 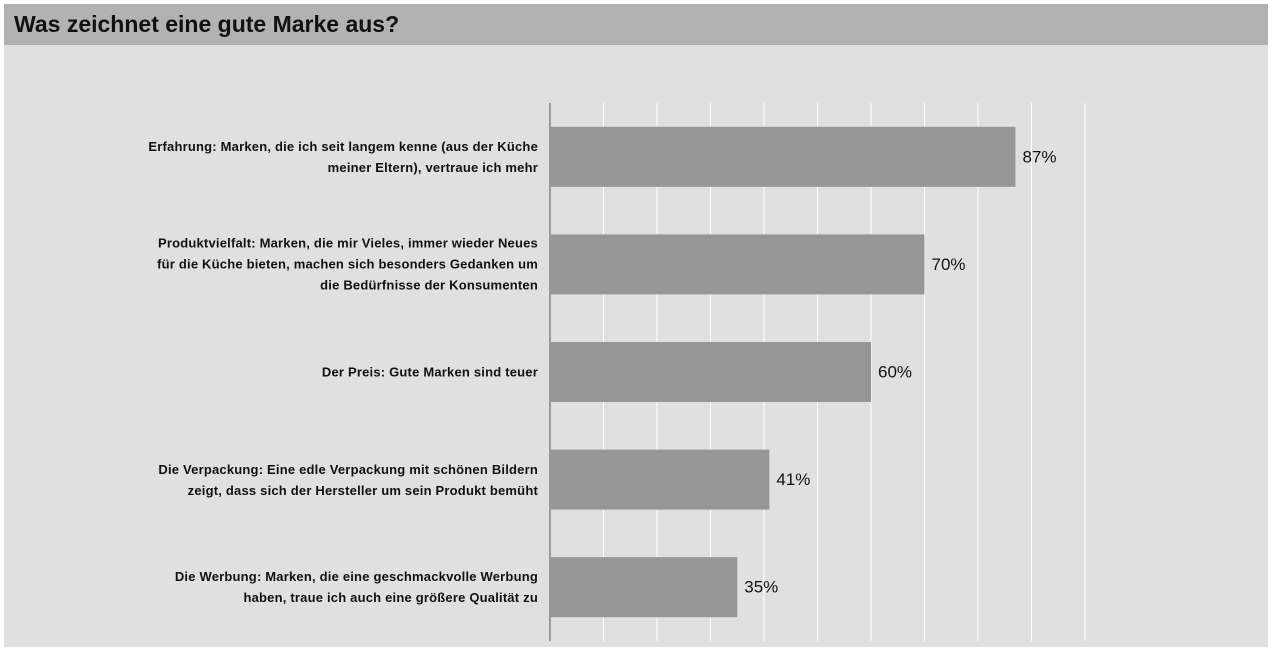 I want to click on category-label: Der Preis: Gute Marken sind teuer, so click(x=429, y=372).